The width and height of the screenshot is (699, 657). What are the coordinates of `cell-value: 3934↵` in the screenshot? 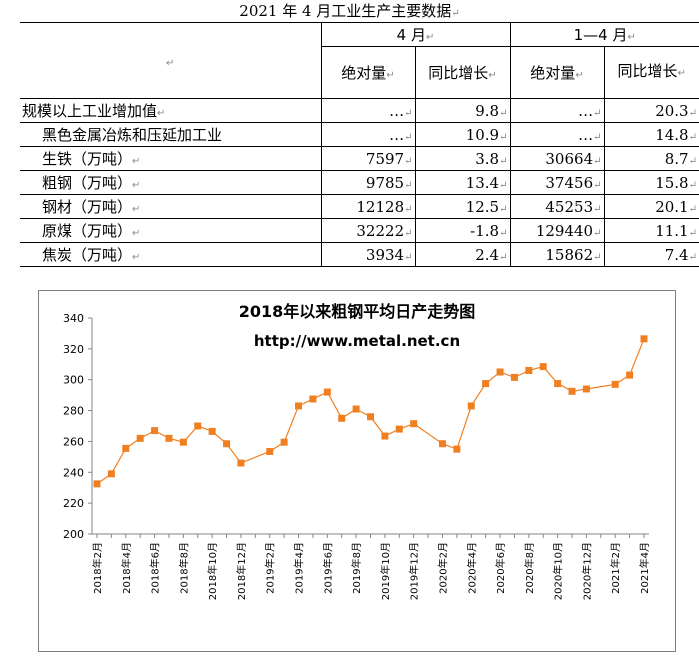 It's located at (367, 254).